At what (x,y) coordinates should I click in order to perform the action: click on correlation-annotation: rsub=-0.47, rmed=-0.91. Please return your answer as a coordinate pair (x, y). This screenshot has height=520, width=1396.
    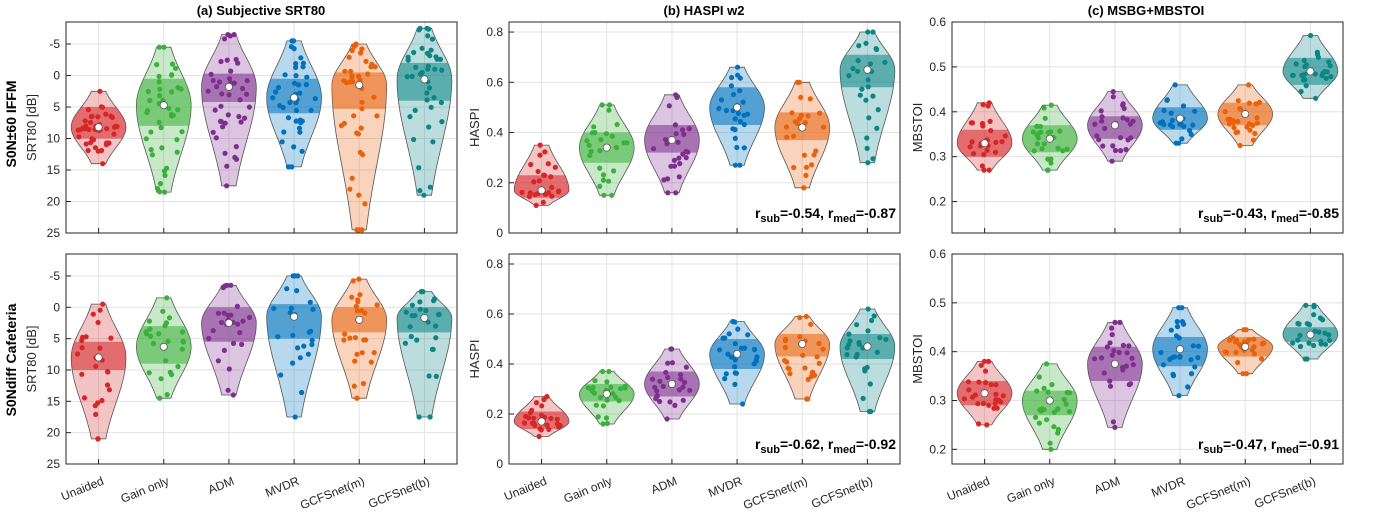
    Looking at the image, I should click on (1268, 446).